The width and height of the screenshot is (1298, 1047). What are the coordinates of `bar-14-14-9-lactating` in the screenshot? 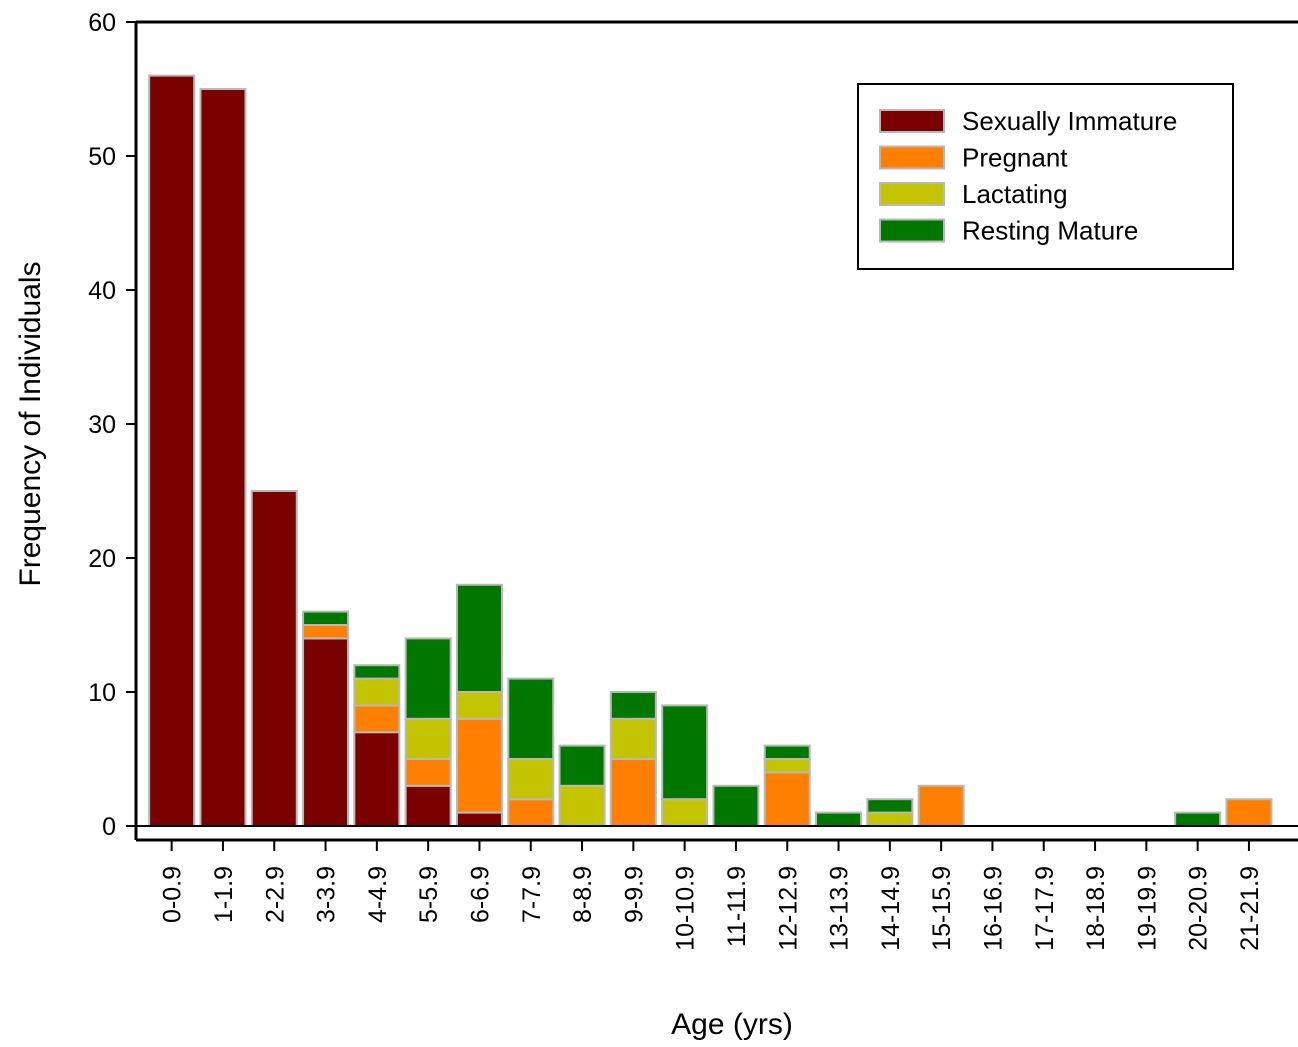 It's located at (890, 819).